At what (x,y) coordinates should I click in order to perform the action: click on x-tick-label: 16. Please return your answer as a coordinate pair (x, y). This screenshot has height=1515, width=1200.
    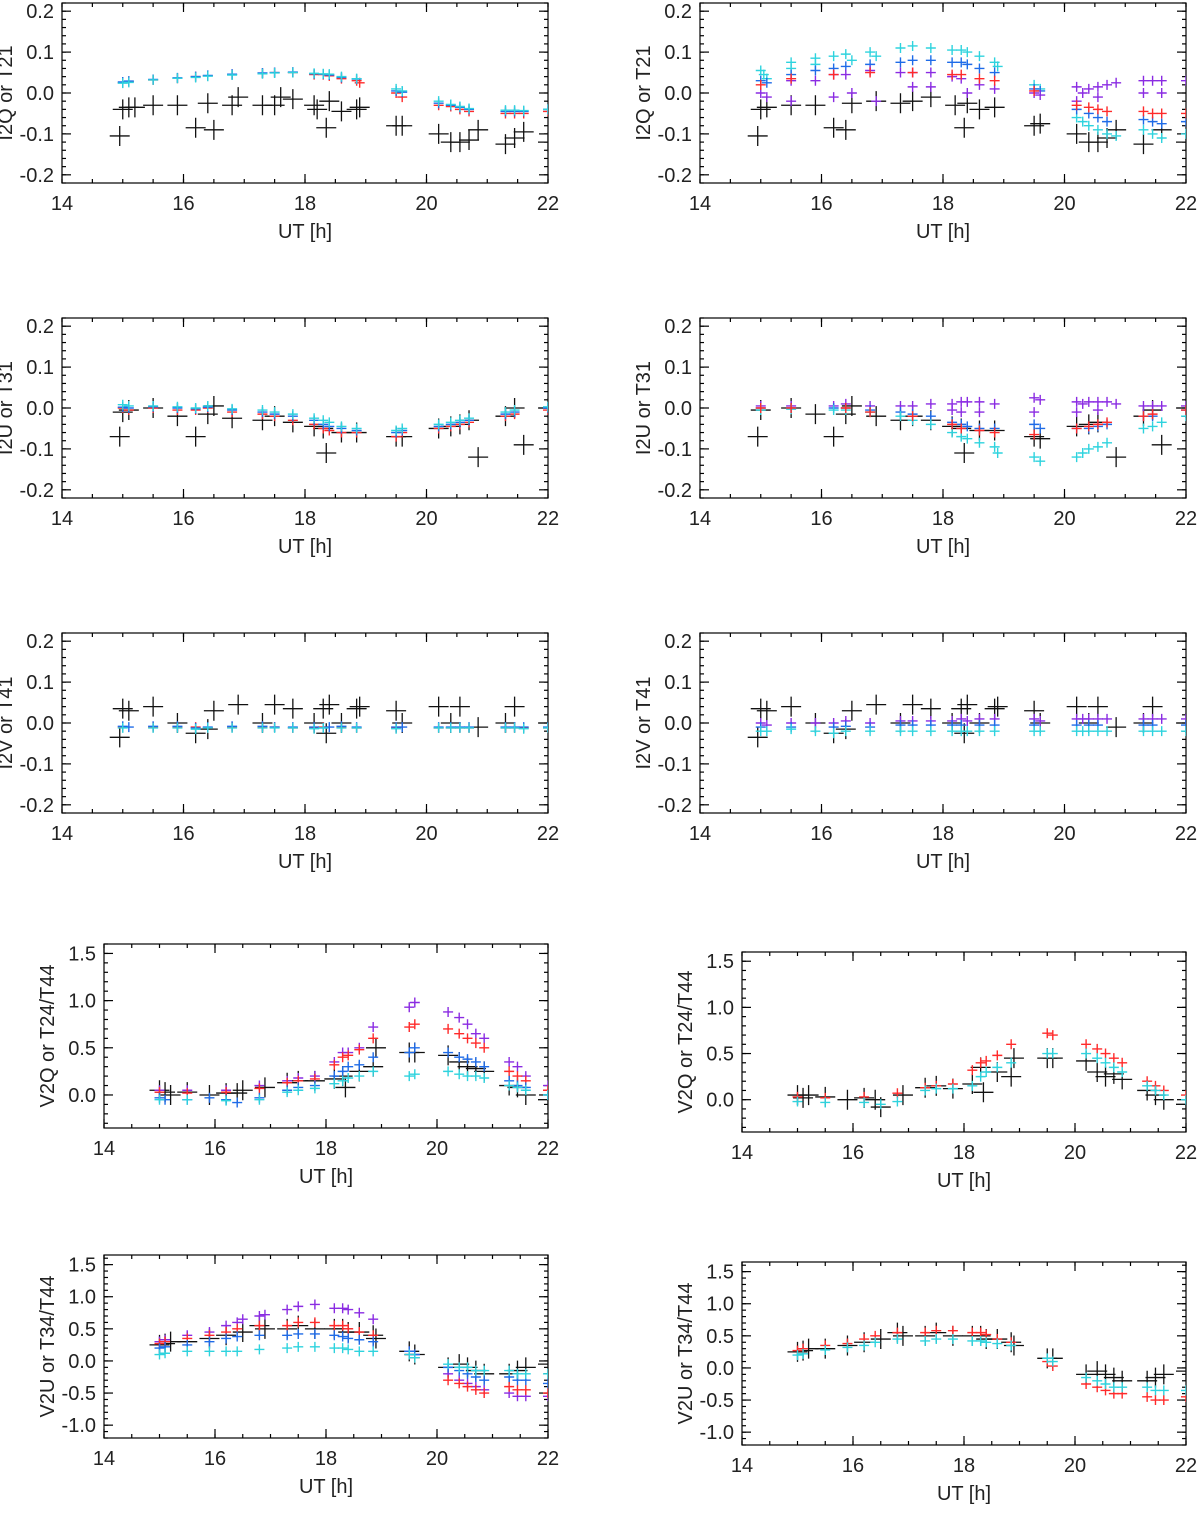
    Looking at the image, I should click on (183, 204).